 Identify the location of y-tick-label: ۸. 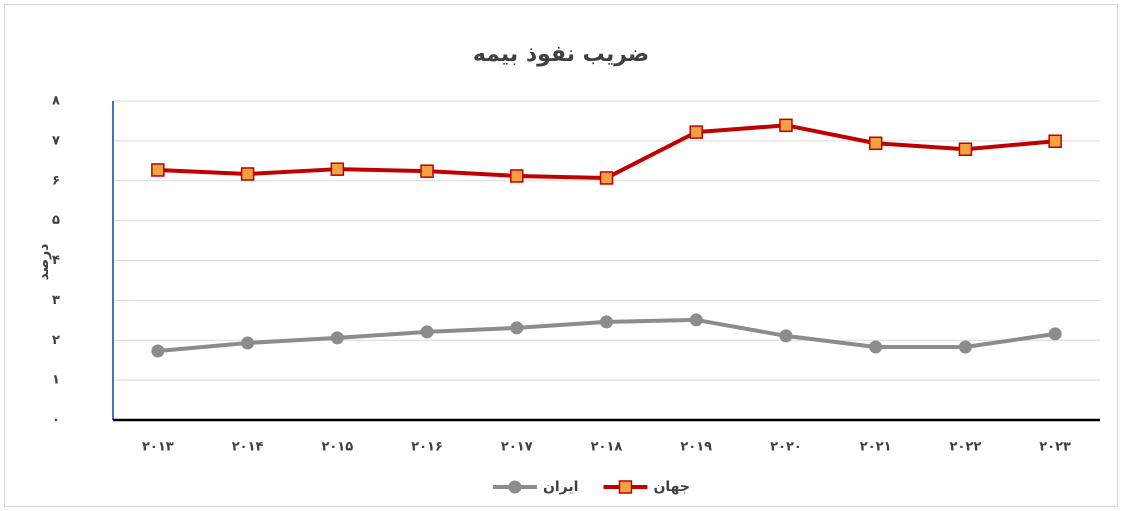
(56, 101).